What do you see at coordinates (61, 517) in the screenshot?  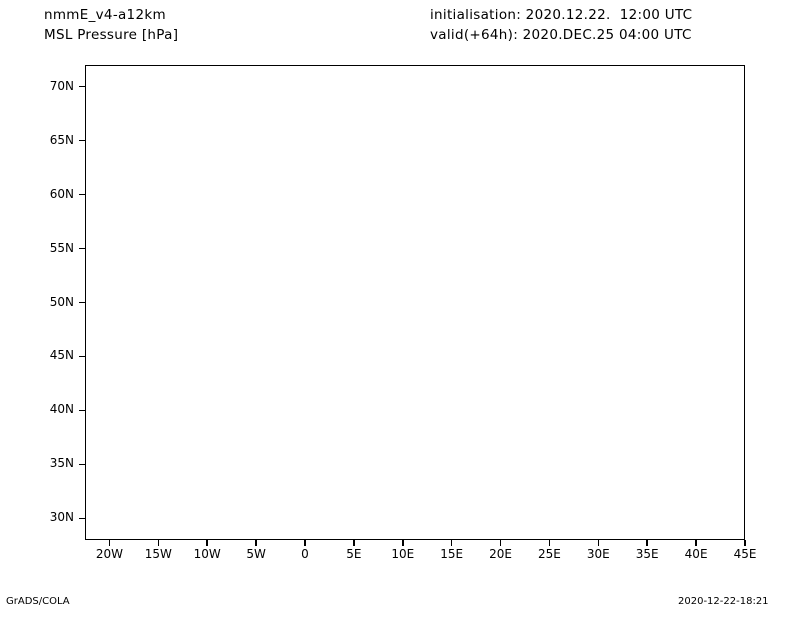 I see `y-tick-label: 30N` at bounding box center [61, 517].